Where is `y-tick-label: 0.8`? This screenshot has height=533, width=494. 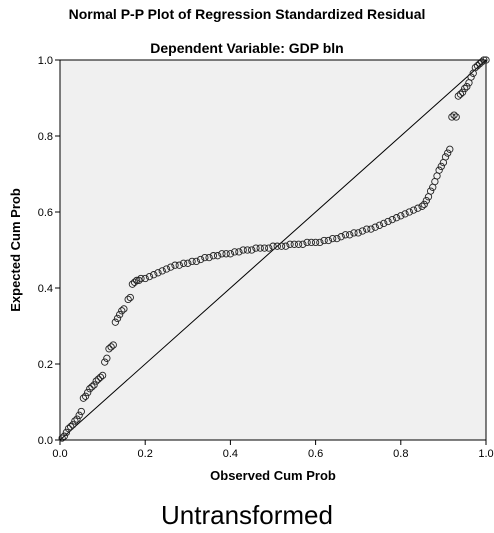
y-tick-label: 0.8 is located at coordinates (45, 137).